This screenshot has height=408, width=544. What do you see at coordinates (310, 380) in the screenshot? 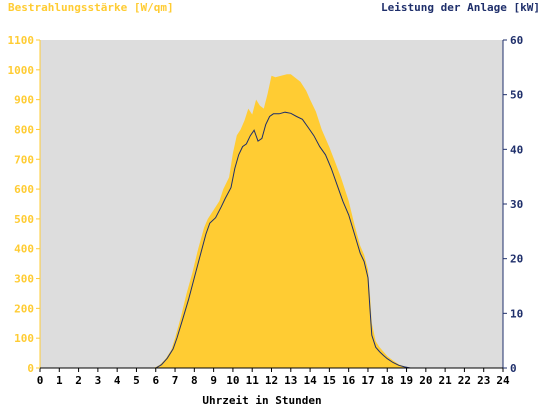
I see `x-tick-label: 14` at bounding box center [310, 380].